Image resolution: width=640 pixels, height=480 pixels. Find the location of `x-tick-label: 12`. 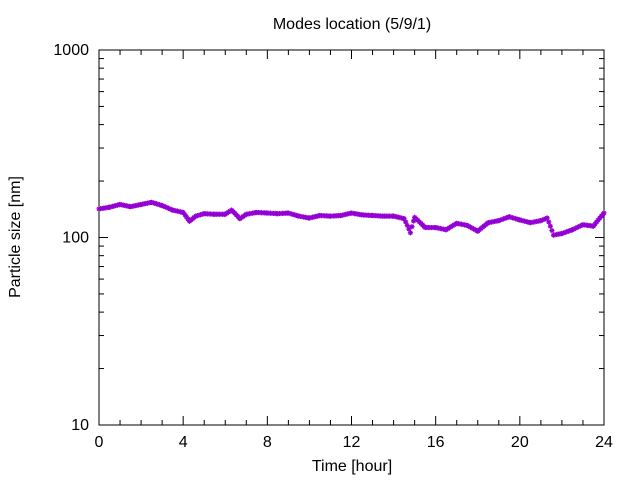

x-tick-label: 12 is located at coordinates (352, 442).